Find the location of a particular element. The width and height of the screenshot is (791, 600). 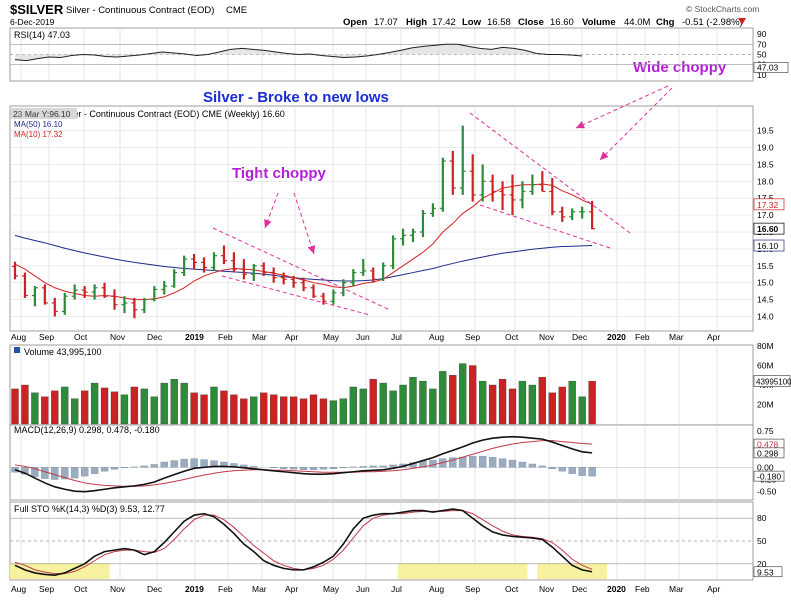

sto-title: Full STO %K(14,3) %D(3) 9.53, 12.77 is located at coordinates (89, 509).